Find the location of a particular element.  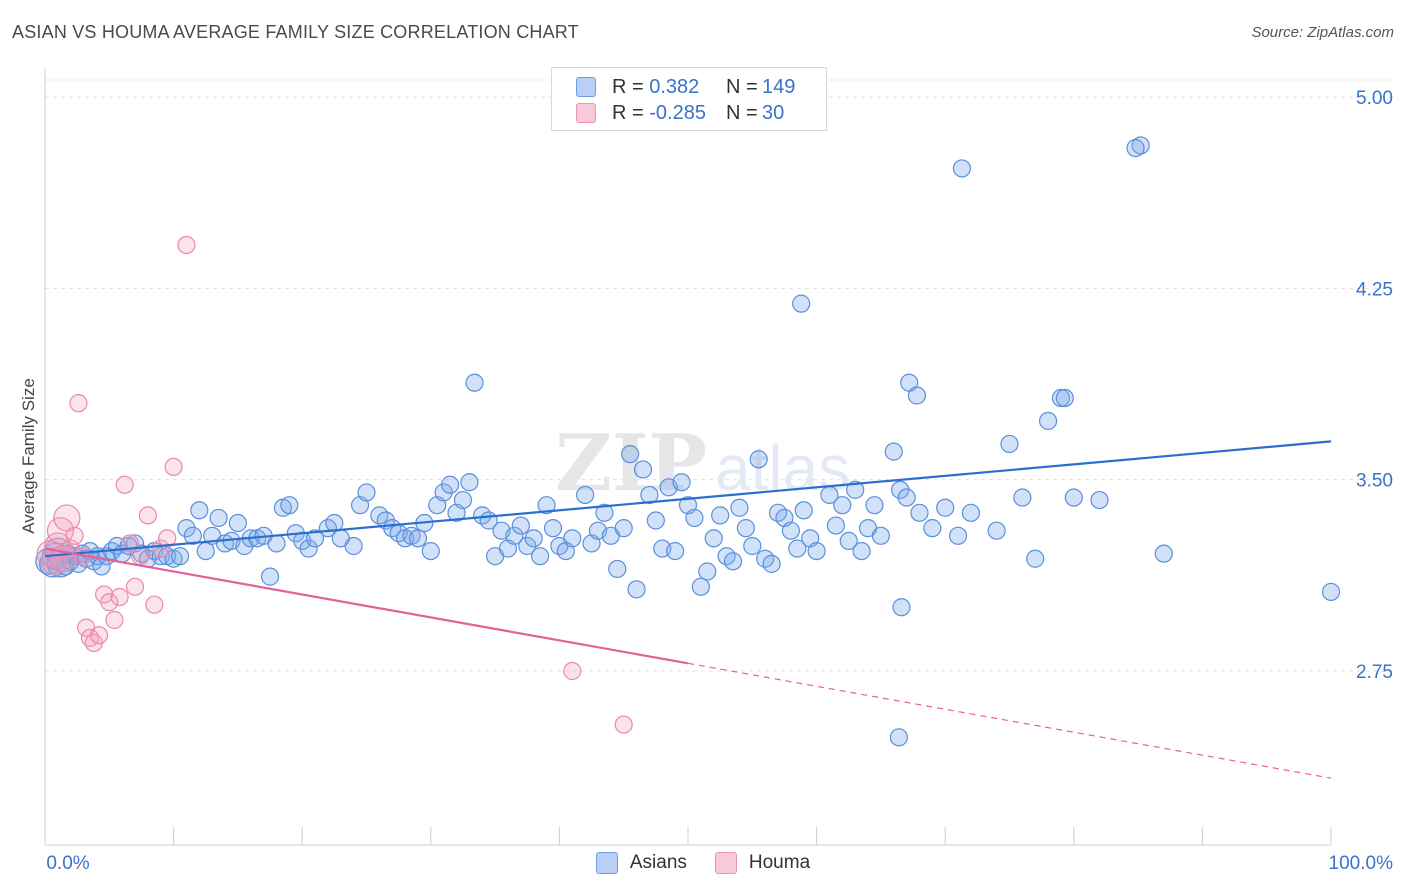

legend-n-value-houma: 30 is located at coordinates (773, 112).